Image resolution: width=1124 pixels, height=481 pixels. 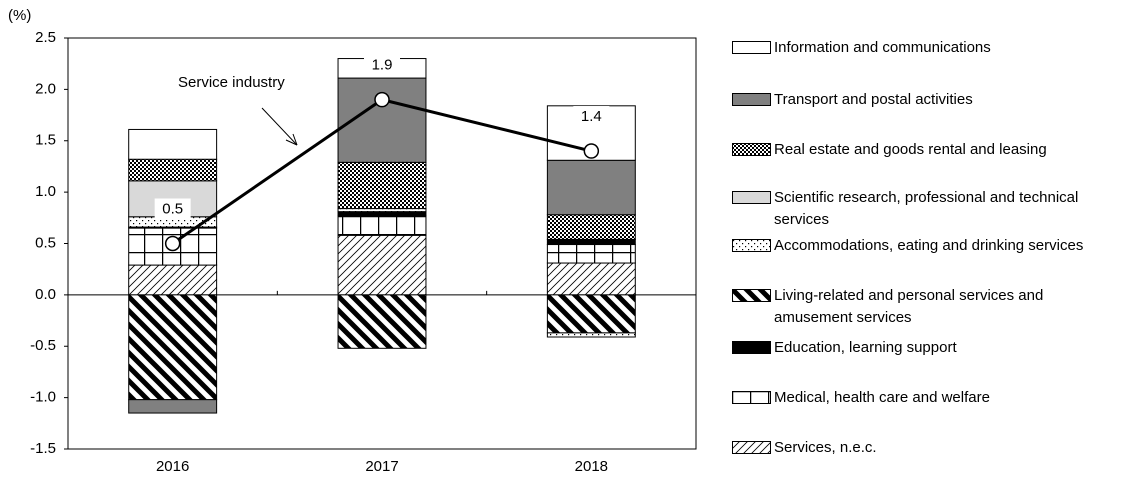 I want to click on y-tick-label: -1.5, so click(x=43, y=448).